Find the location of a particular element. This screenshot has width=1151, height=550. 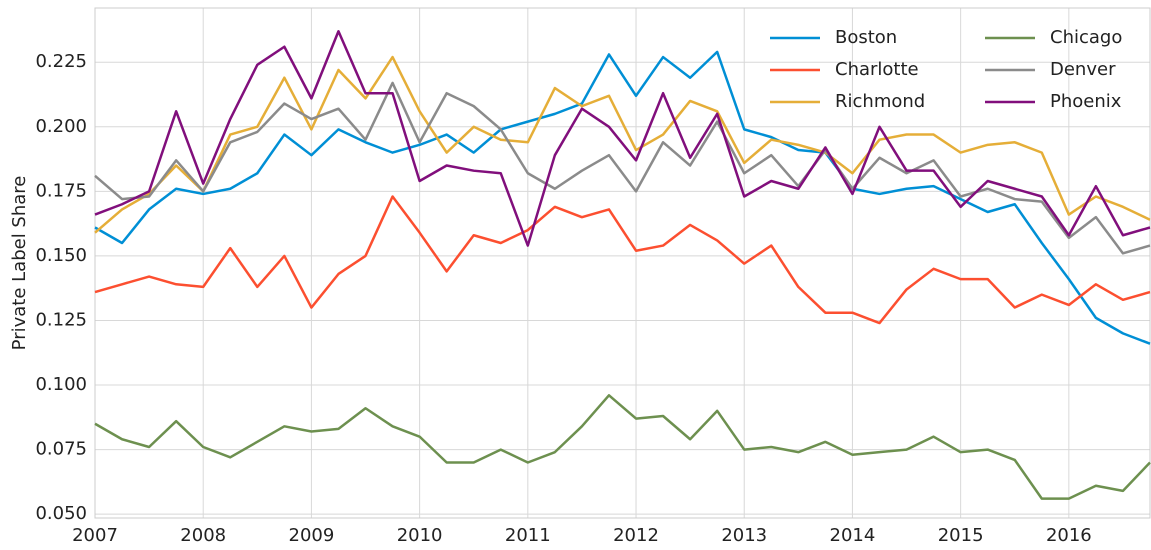

x-tick-label: 2009 is located at coordinates (312, 535).